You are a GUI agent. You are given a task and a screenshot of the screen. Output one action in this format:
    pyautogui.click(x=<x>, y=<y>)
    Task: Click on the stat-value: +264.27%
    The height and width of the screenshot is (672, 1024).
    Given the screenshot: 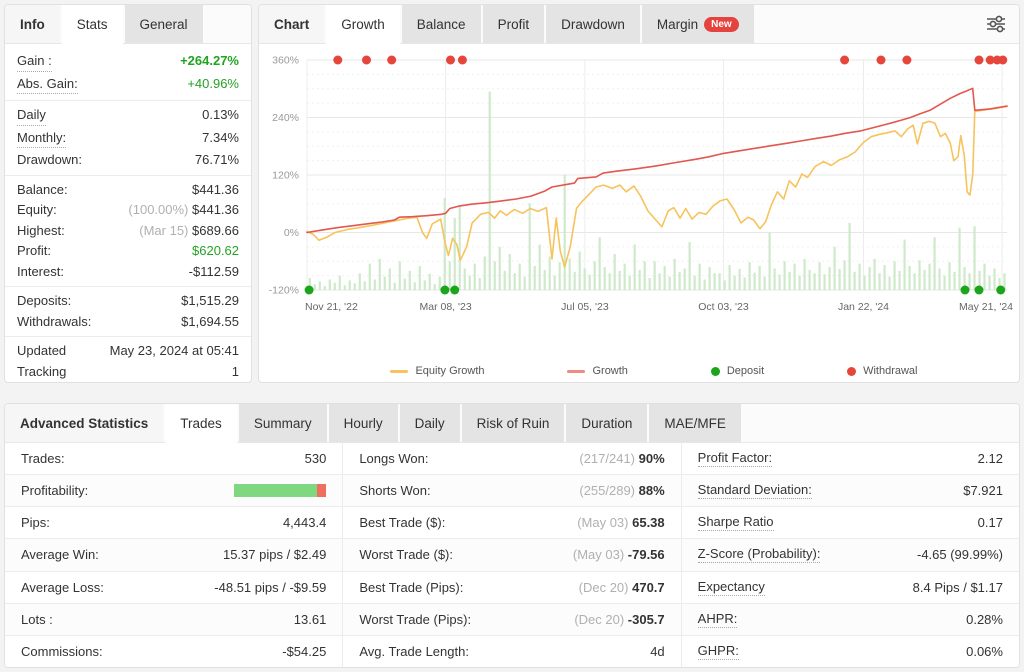 What is the action you would take?
    pyautogui.click(x=209, y=61)
    